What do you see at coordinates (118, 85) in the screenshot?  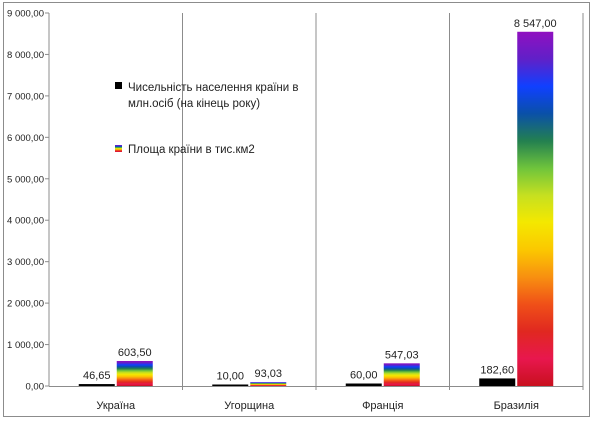 I see `legend-swatch-population` at bounding box center [118, 85].